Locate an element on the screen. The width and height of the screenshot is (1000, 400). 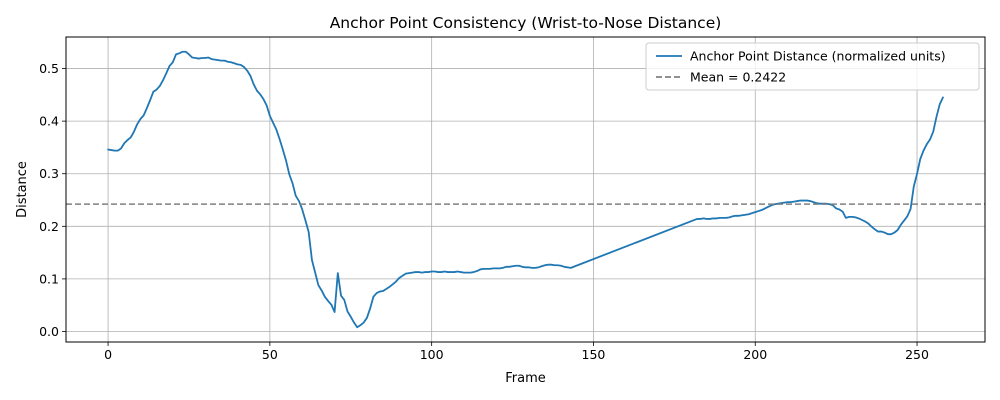
x-tick-label: 200 is located at coordinates (755, 354).